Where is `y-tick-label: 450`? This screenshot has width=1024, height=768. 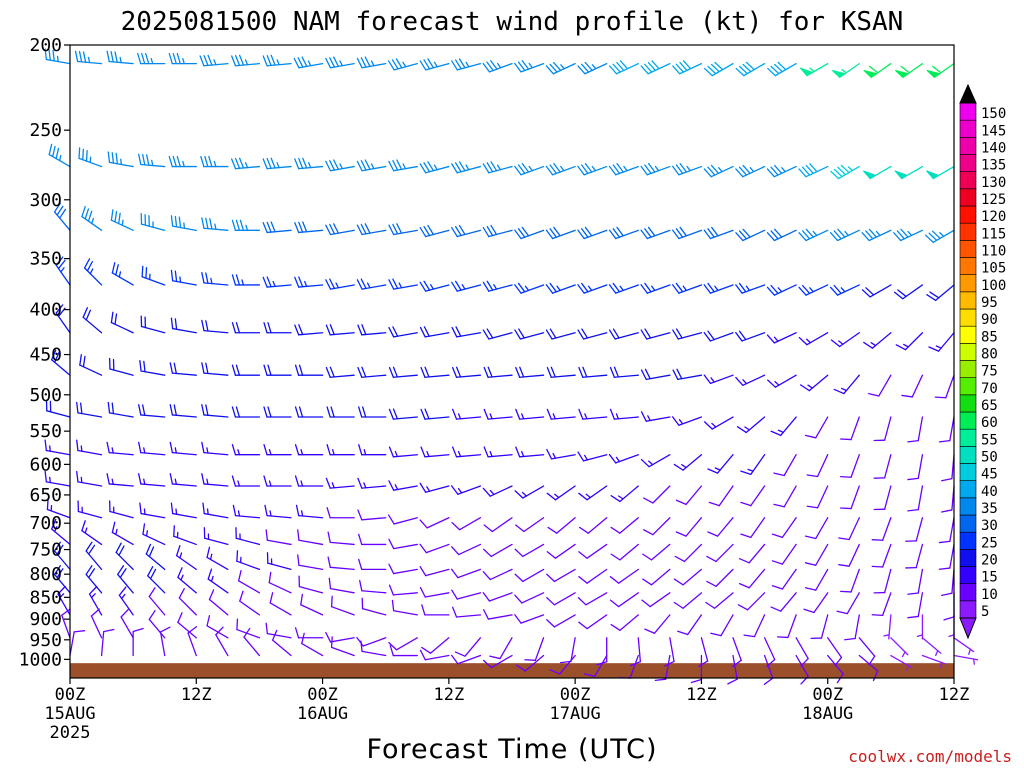 y-tick-label: 450 is located at coordinates (45, 355).